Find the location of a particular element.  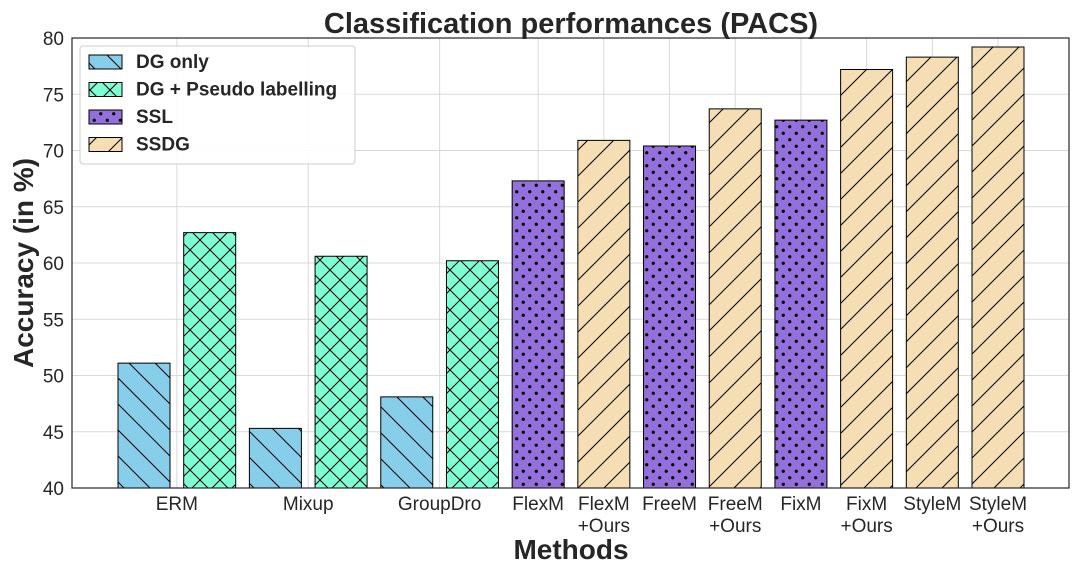

legend-item: DG only is located at coordinates (148, 62).